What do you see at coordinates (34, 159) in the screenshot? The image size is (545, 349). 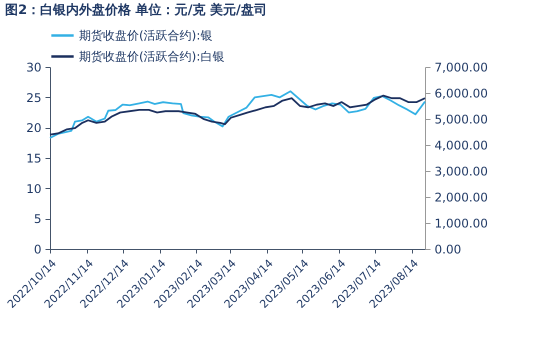 I see `y-tick-label: 15` at bounding box center [34, 159].